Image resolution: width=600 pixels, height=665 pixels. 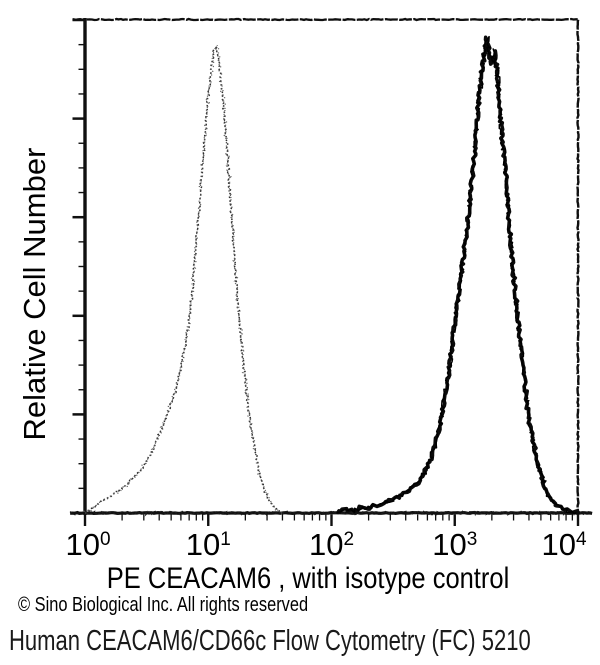 What do you see at coordinates (578, 266) in the screenshot?
I see `plot-frame-right` at bounding box center [578, 266].